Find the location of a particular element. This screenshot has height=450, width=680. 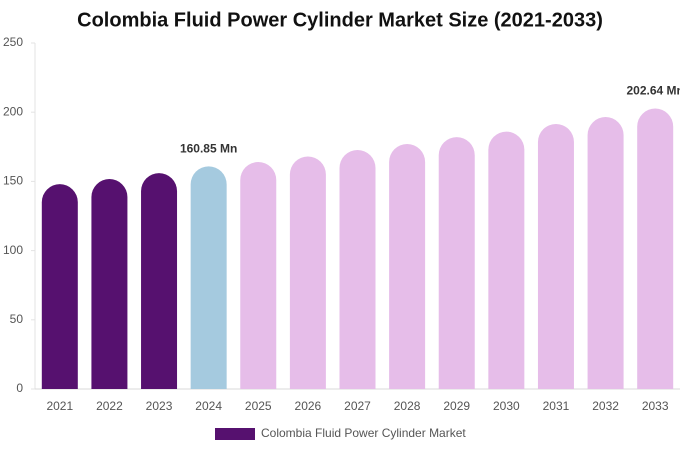

x-tick-label: 2023 is located at coordinates (159, 406).